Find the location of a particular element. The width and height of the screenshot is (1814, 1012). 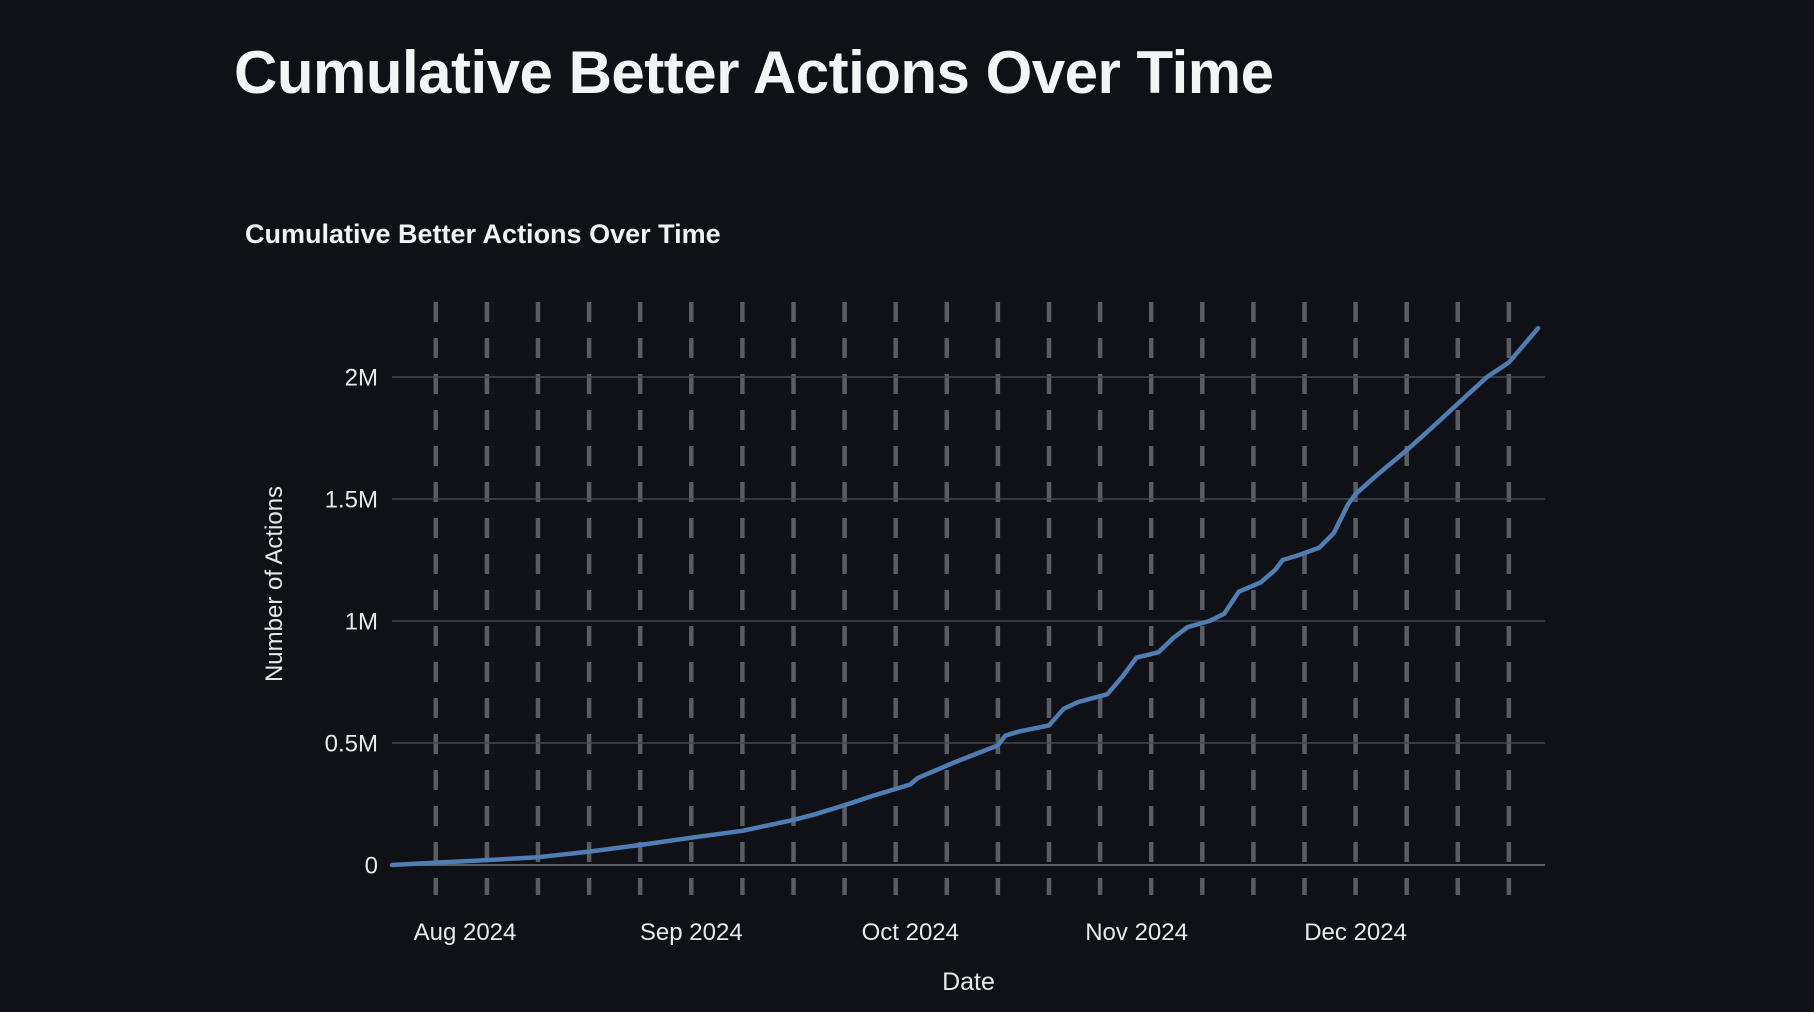

x-tick-label: Oct 2024 is located at coordinates (910, 932).